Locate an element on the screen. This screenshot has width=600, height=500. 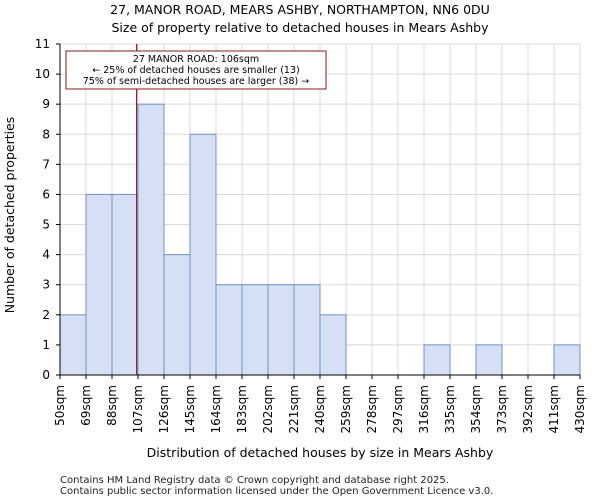
y-tick-label: 1 is located at coordinates (46, 345).